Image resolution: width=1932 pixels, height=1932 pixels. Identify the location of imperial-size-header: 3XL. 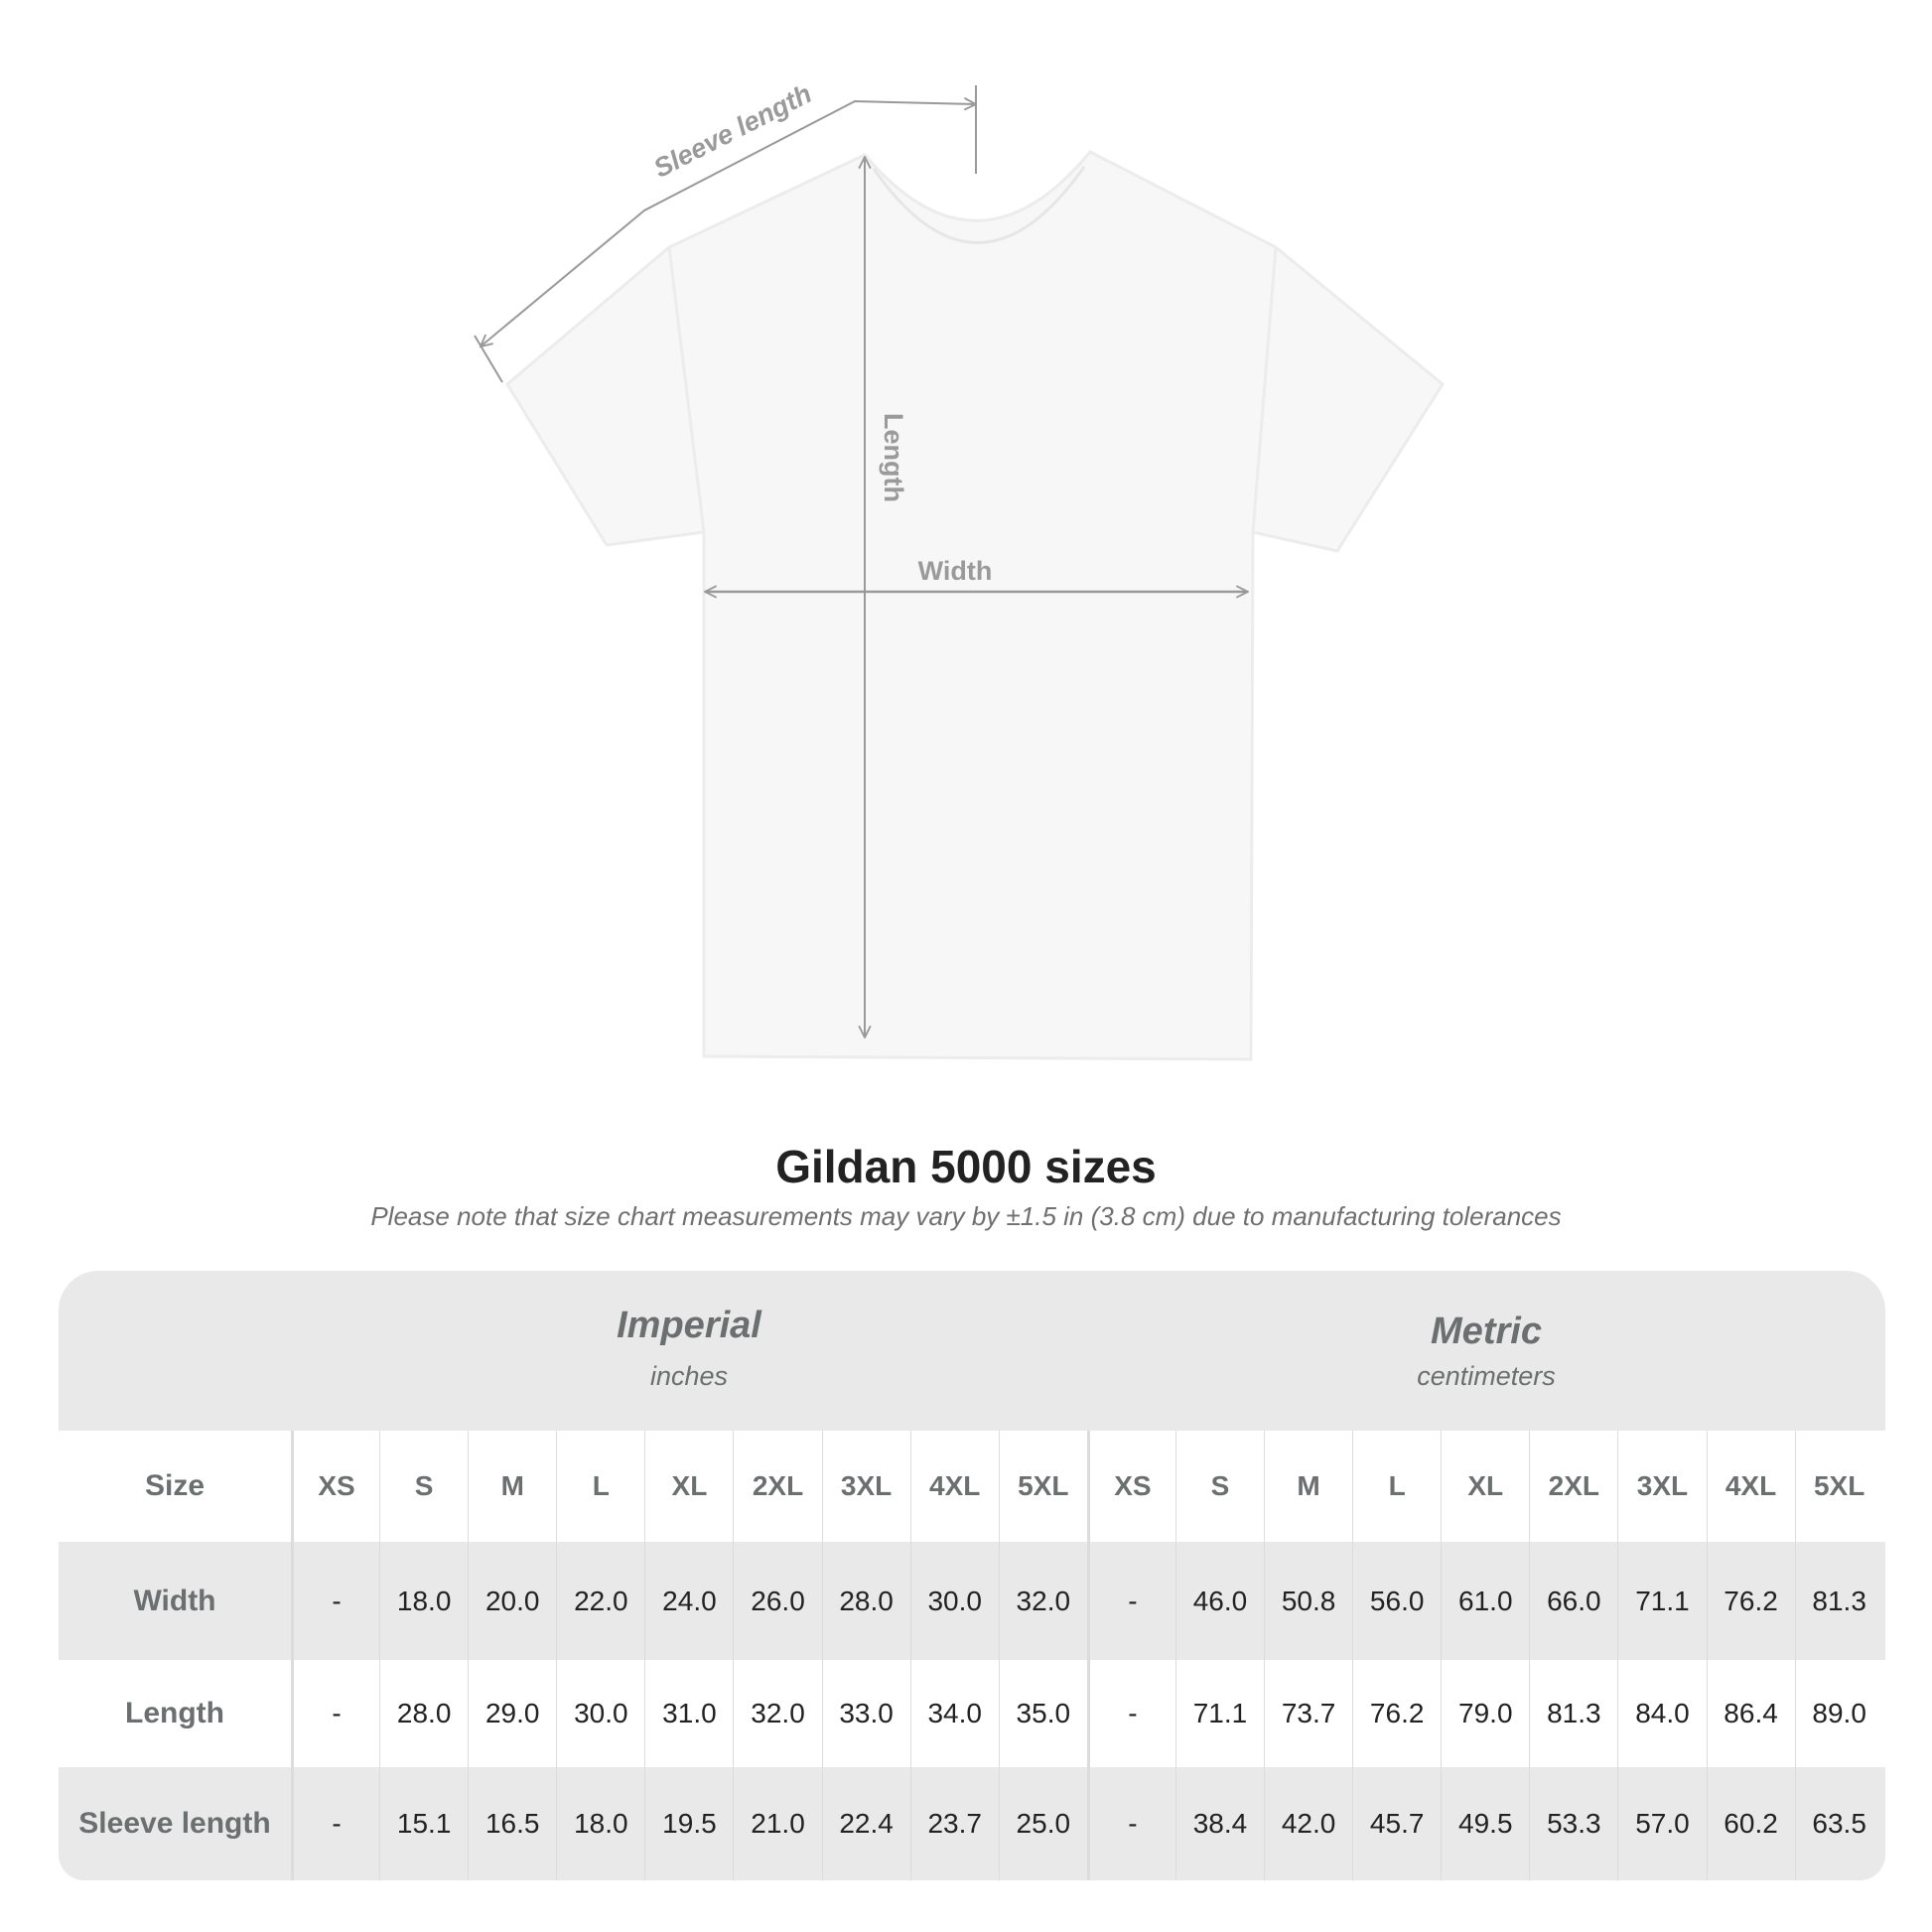
(866, 1486).